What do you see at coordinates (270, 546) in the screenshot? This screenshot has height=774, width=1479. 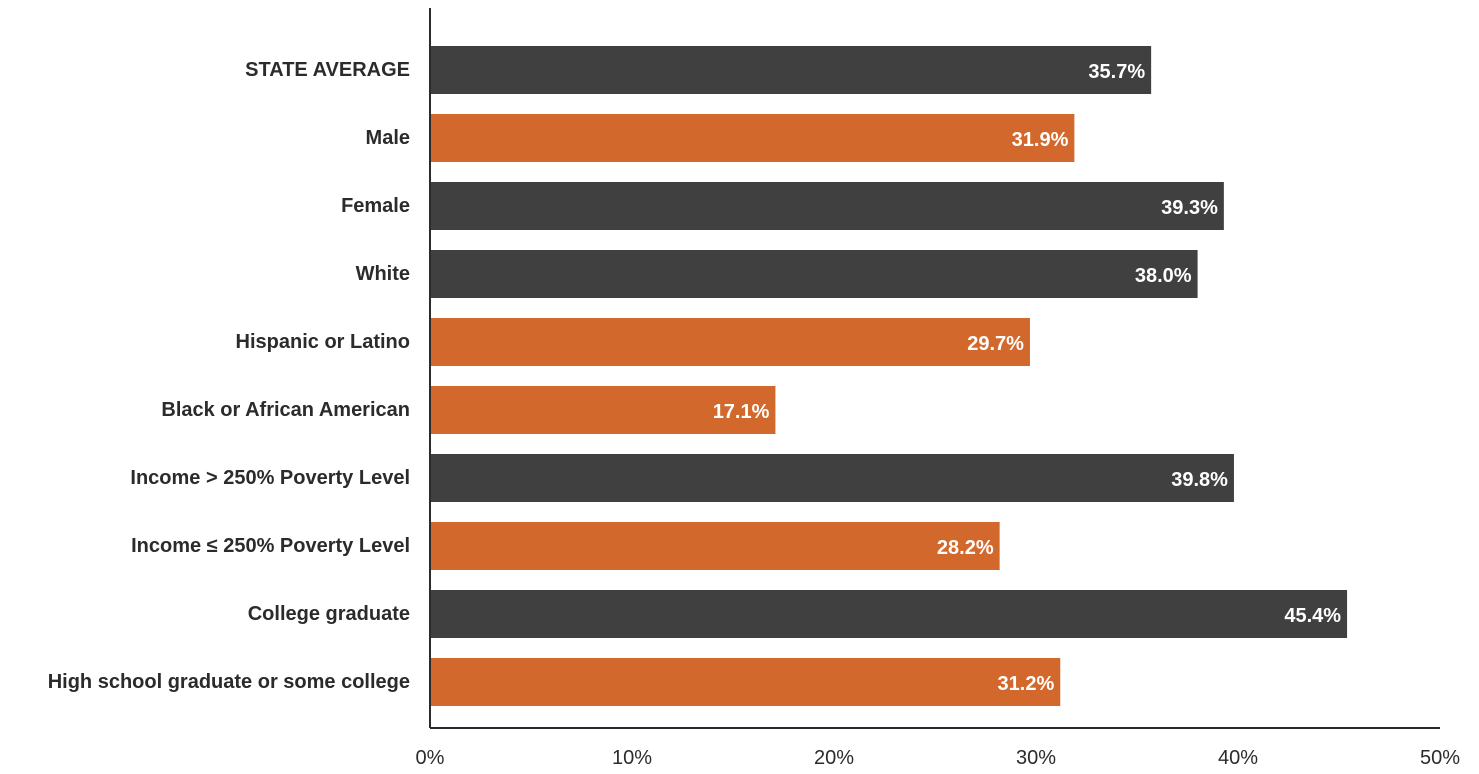 I see `category-label: Income ≤ 250% Poverty Level` at bounding box center [270, 546].